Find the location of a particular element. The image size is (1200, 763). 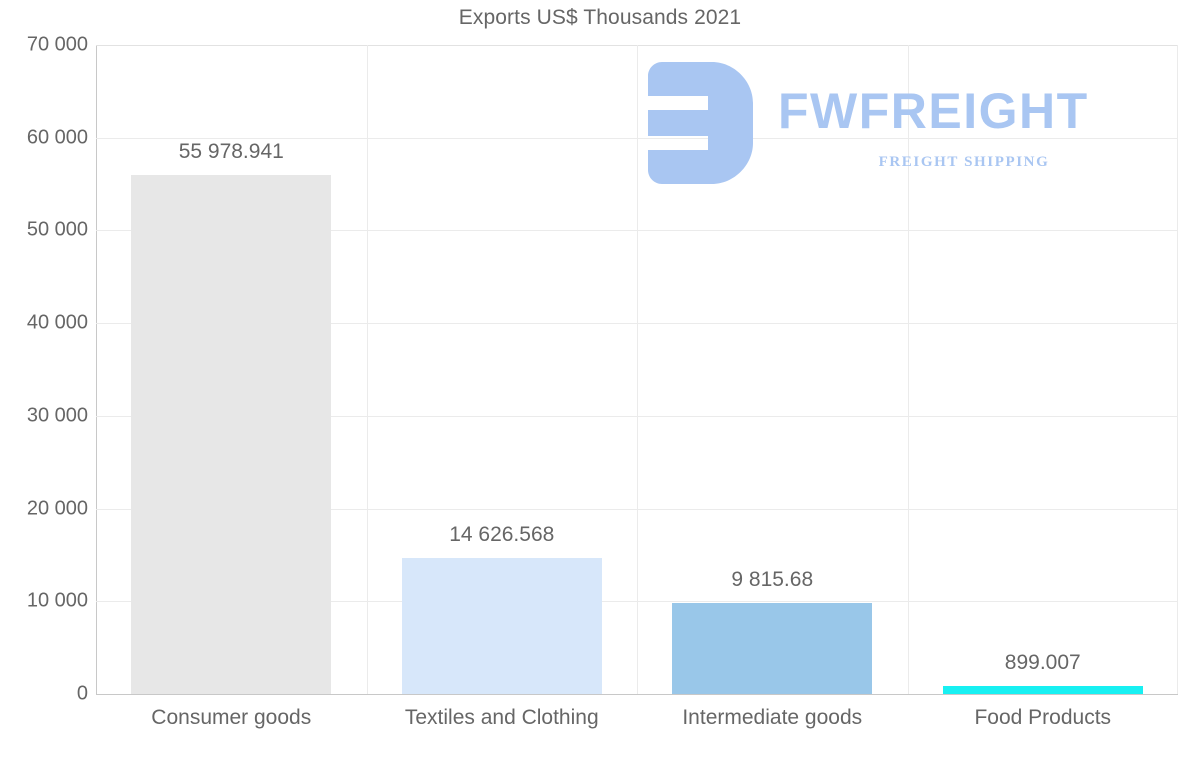

y-axis-tick-label: 40 000 is located at coordinates (57, 322).